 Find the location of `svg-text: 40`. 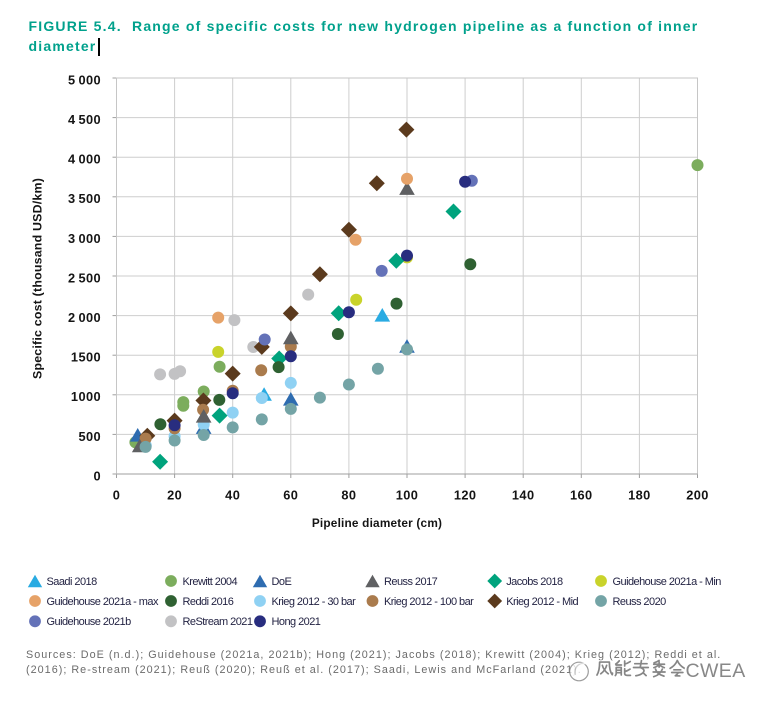

svg-text: 40 is located at coordinates (232, 495).